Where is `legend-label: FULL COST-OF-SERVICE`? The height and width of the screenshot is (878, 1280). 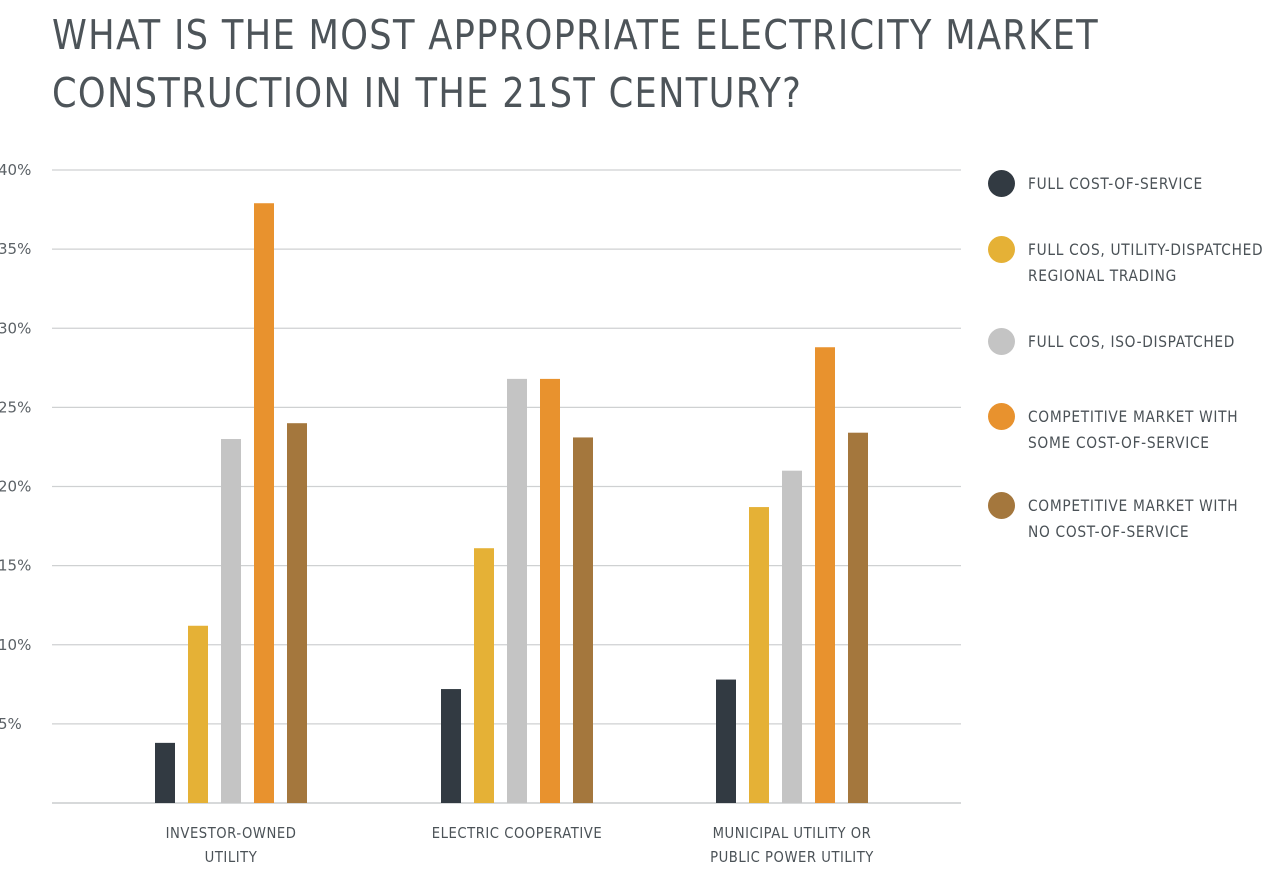 legend-label: FULL COST-OF-SERVICE is located at coordinates (1115, 183).